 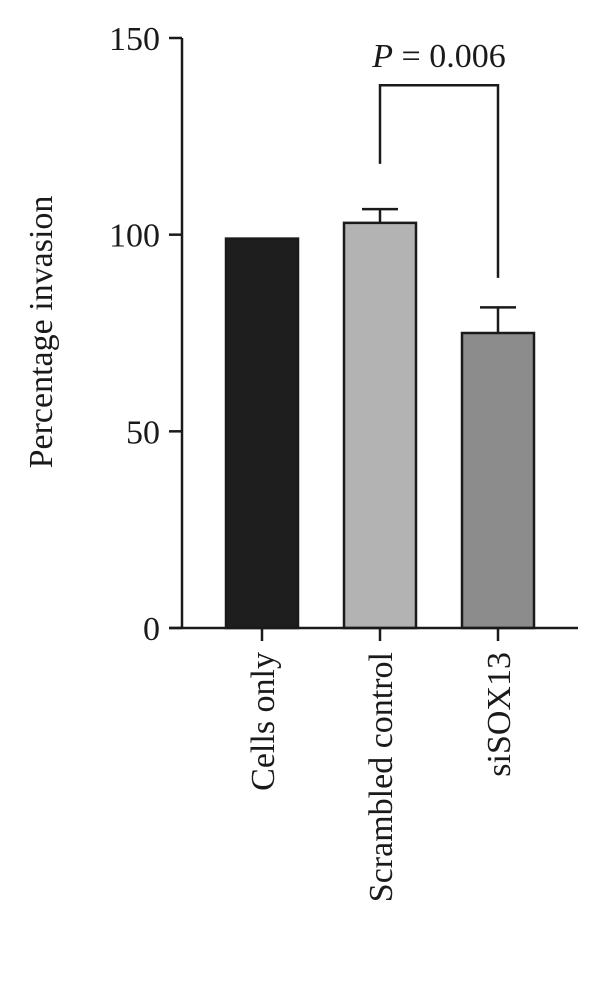 What do you see at coordinates (143, 432) in the screenshot?
I see `y-tick-label-1: 50` at bounding box center [143, 432].